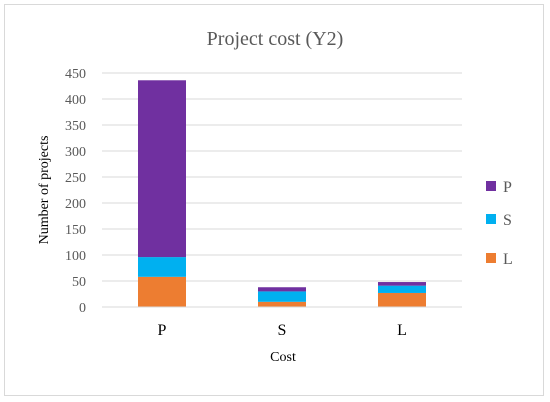  I want to click on y-tick-label: 250, so click(75, 178).